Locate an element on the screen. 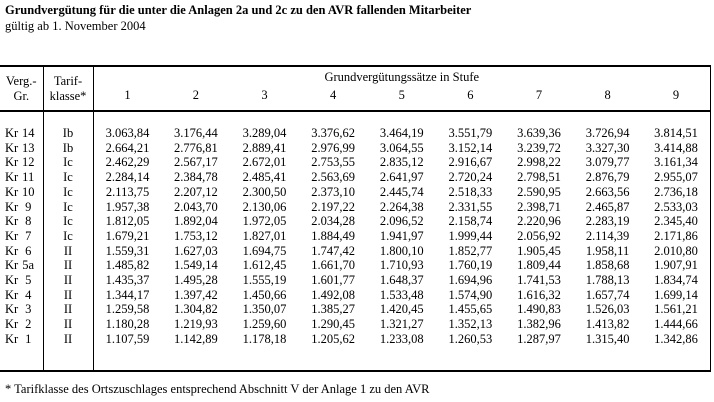 The image size is (714, 402). stufe-value-cell: 3.239,72 is located at coordinates (539, 147).